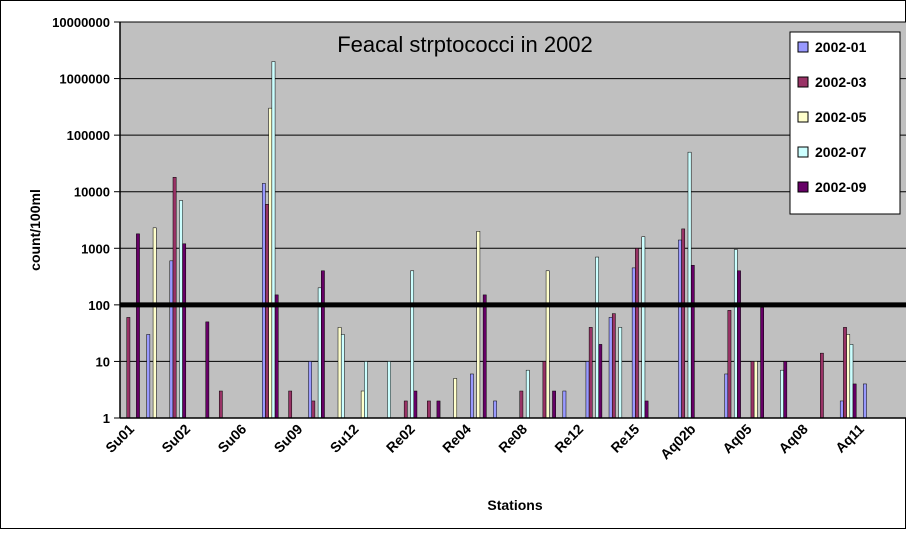 The width and height of the screenshot is (906, 534). I want to click on legend-label: 2002-01, so click(841, 47).